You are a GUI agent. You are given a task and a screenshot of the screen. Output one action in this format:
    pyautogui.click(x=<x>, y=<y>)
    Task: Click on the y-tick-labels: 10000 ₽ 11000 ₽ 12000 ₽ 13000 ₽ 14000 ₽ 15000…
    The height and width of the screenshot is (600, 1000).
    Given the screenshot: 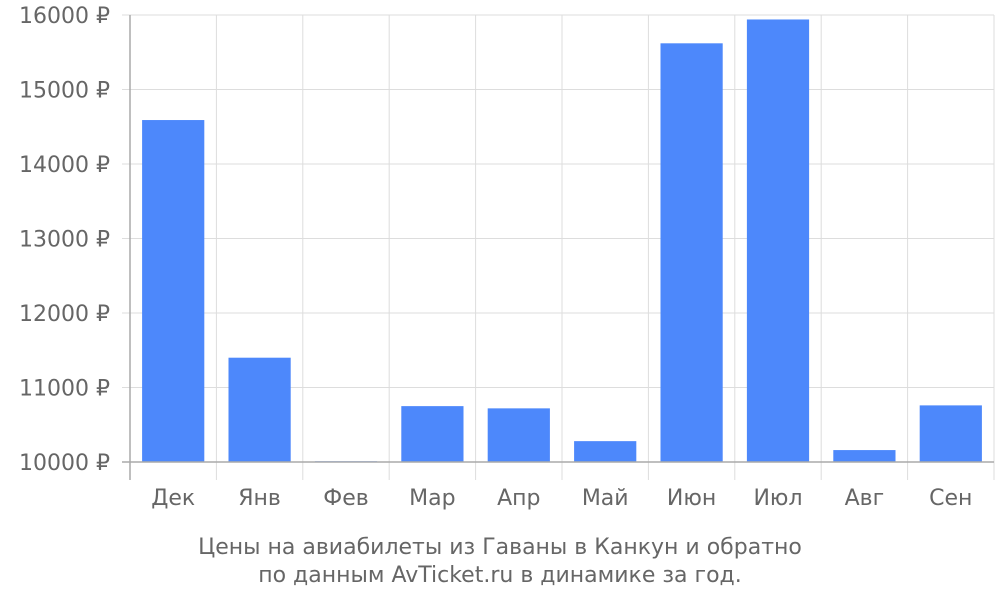 What is the action you would take?
    pyautogui.click(x=64, y=240)
    